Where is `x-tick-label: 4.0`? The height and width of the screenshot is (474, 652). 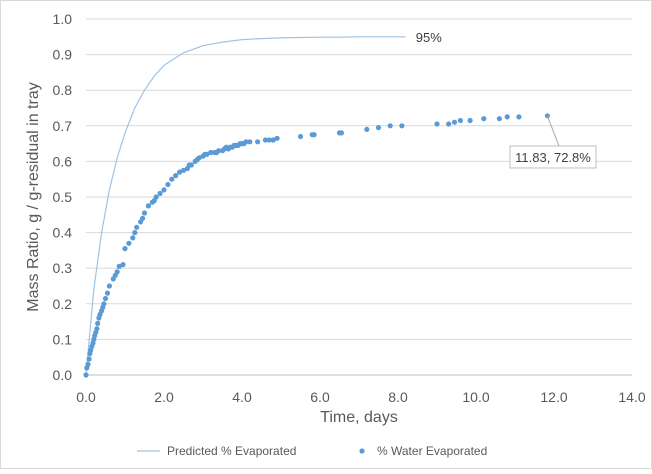
x-tick-label: 4.0 is located at coordinates (242, 397).